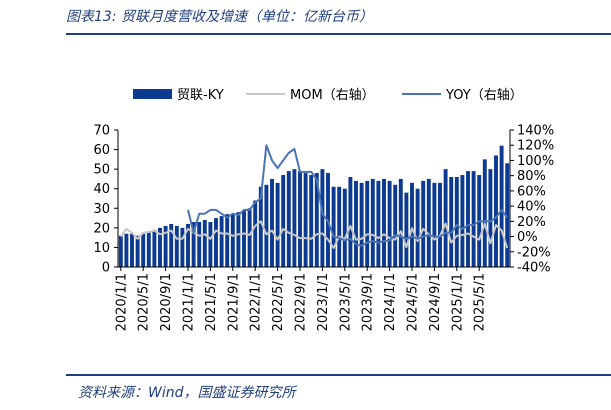 This screenshot has height=410, width=611. I want to click on right-tick-label-0: -40%, so click(534, 268).